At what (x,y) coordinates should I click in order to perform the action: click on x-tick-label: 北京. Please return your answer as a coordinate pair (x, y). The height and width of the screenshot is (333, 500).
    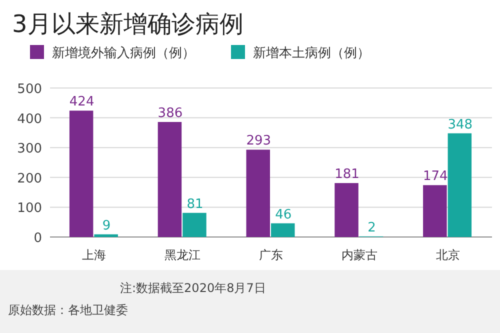
    Looking at the image, I should click on (448, 255).